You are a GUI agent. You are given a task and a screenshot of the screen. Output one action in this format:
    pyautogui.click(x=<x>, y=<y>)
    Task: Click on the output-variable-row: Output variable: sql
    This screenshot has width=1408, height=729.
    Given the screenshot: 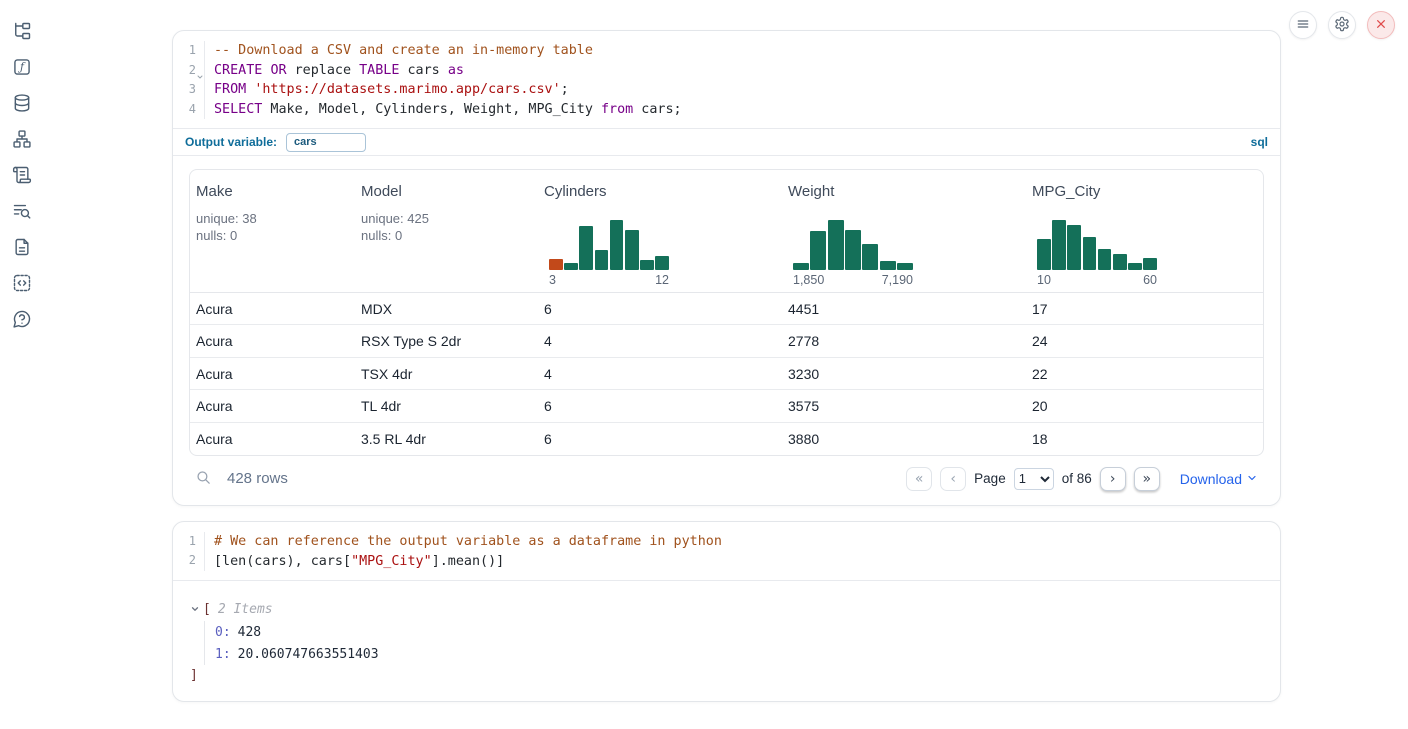 What is the action you would take?
    pyautogui.click(x=726, y=141)
    